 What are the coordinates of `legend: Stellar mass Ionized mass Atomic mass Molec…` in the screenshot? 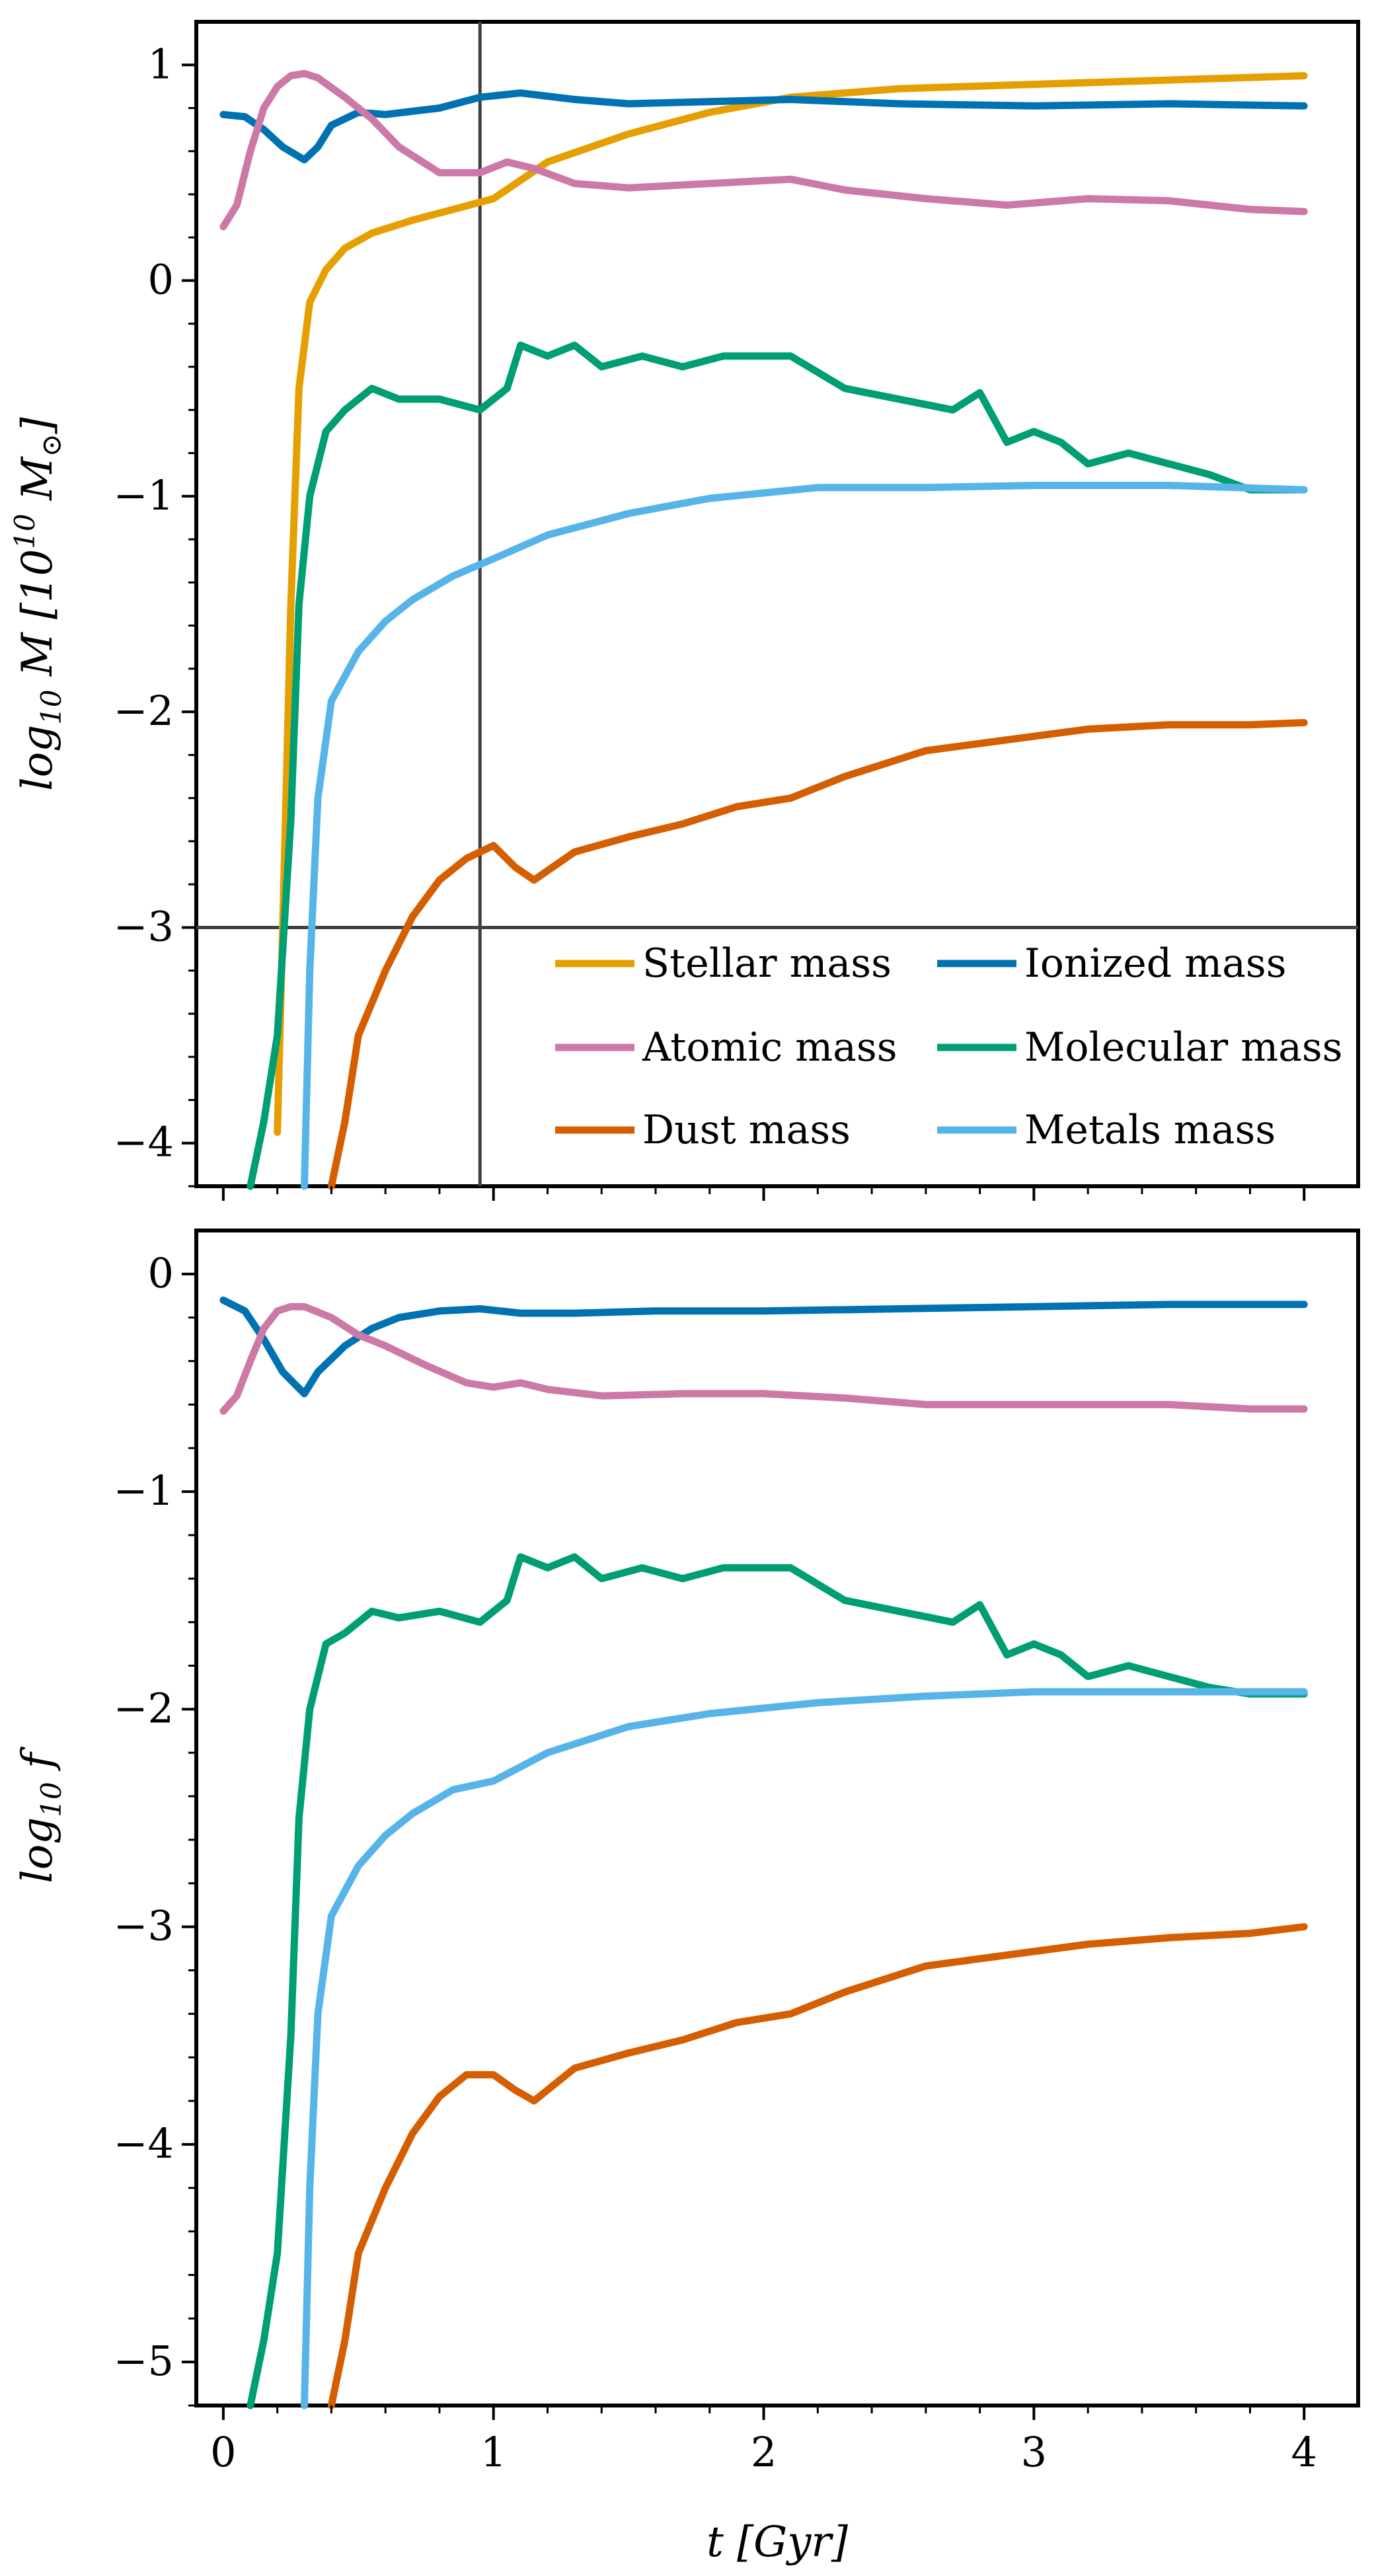 It's located at (948, 1046).